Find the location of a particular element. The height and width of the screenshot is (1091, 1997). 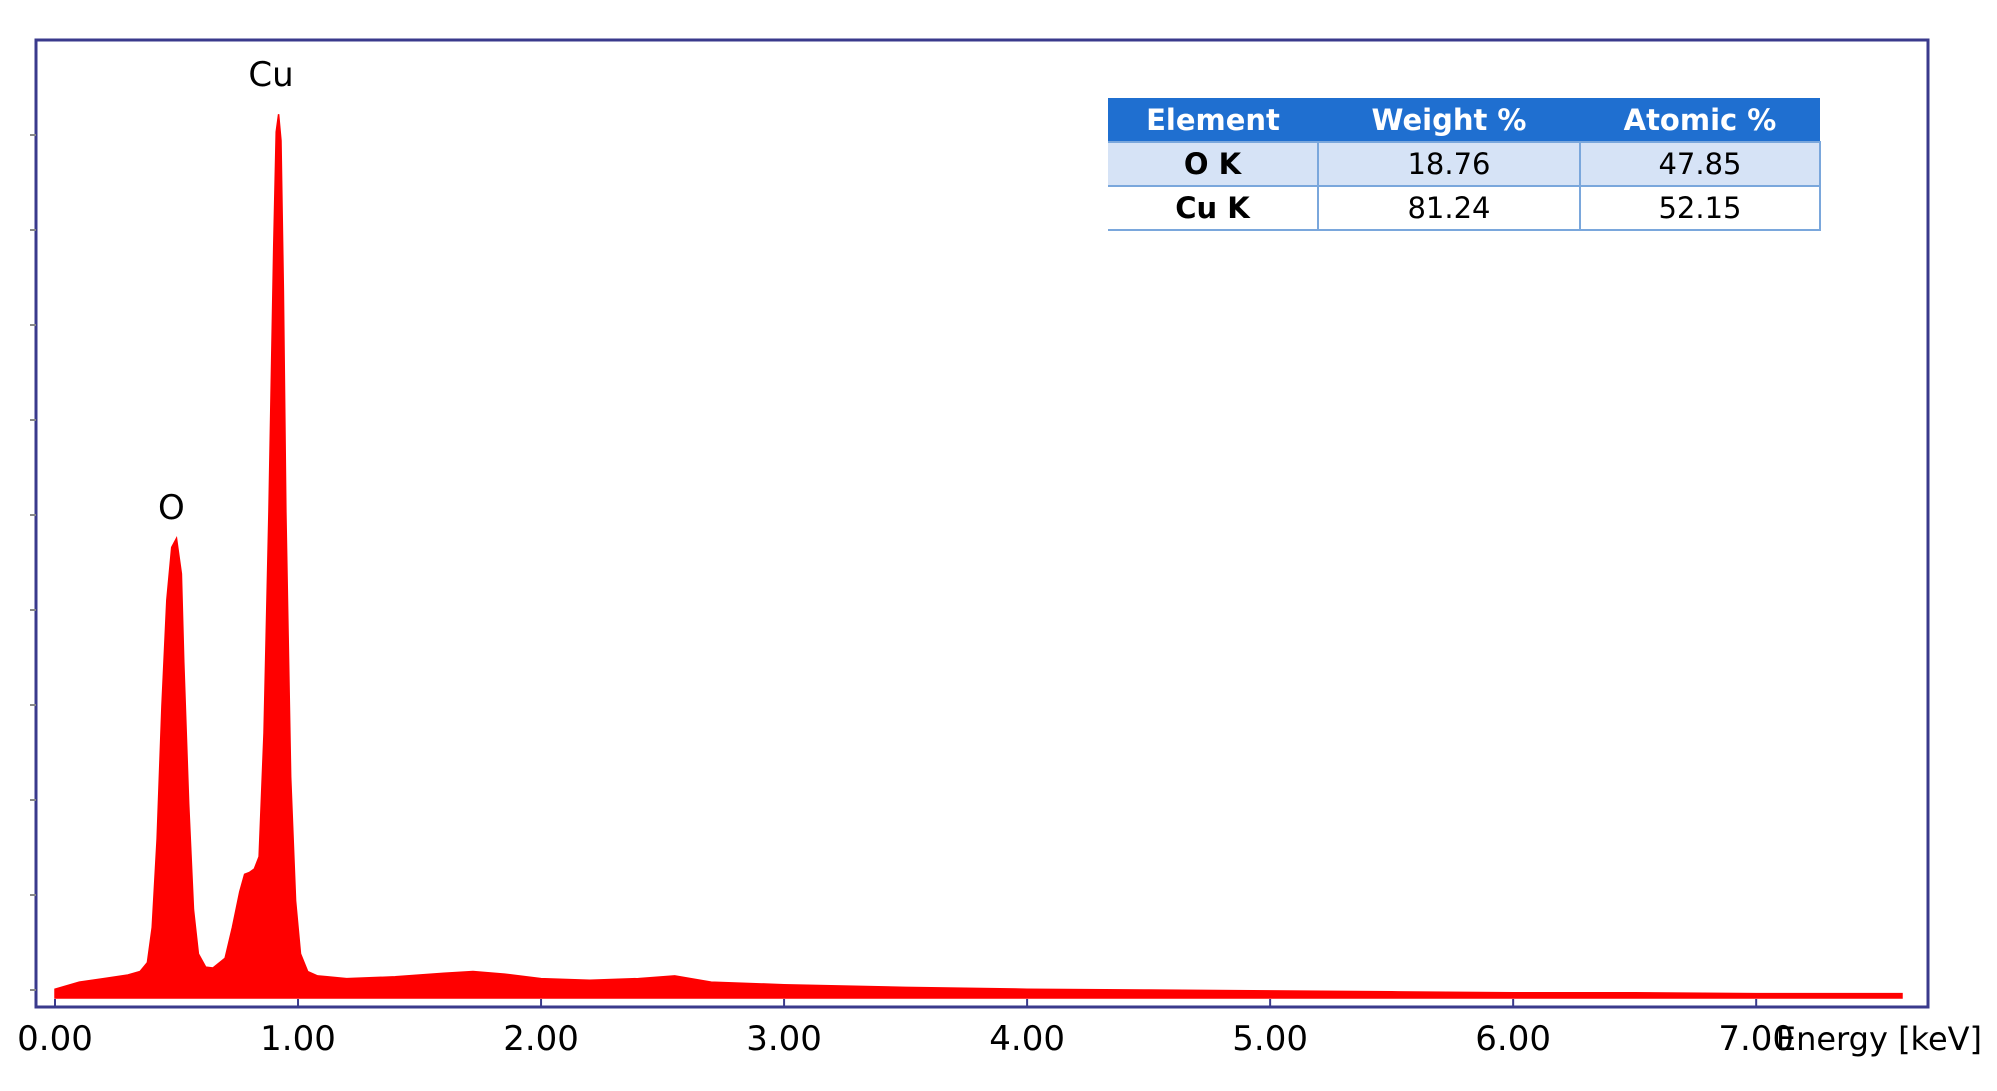

header-element: Element is located at coordinates (1213, 120).